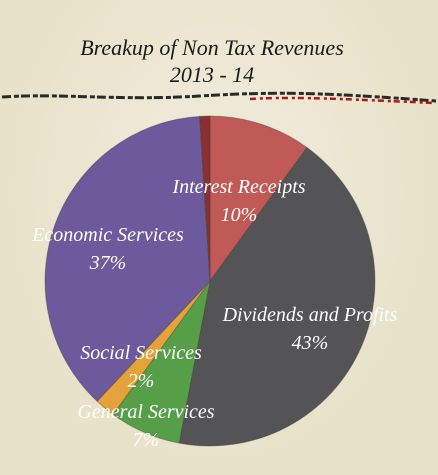 The width and height of the screenshot is (438, 475). Describe the element at coordinates (219, 98) in the screenshot. I see `decorative-divider` at that location.